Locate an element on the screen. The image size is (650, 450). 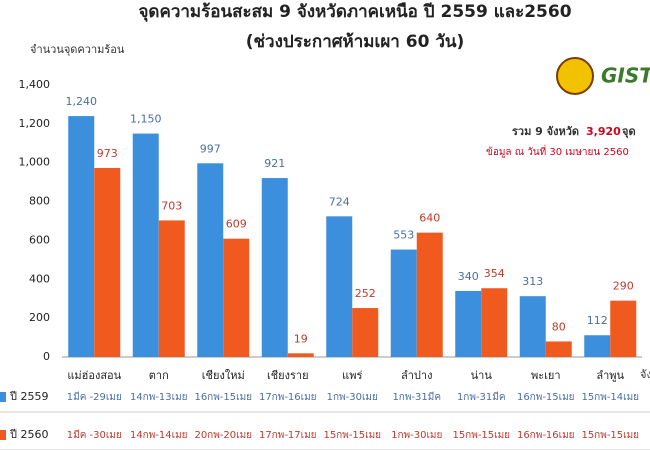
period-label: 16กพ-16เมย is located at coordinates (546, 435).